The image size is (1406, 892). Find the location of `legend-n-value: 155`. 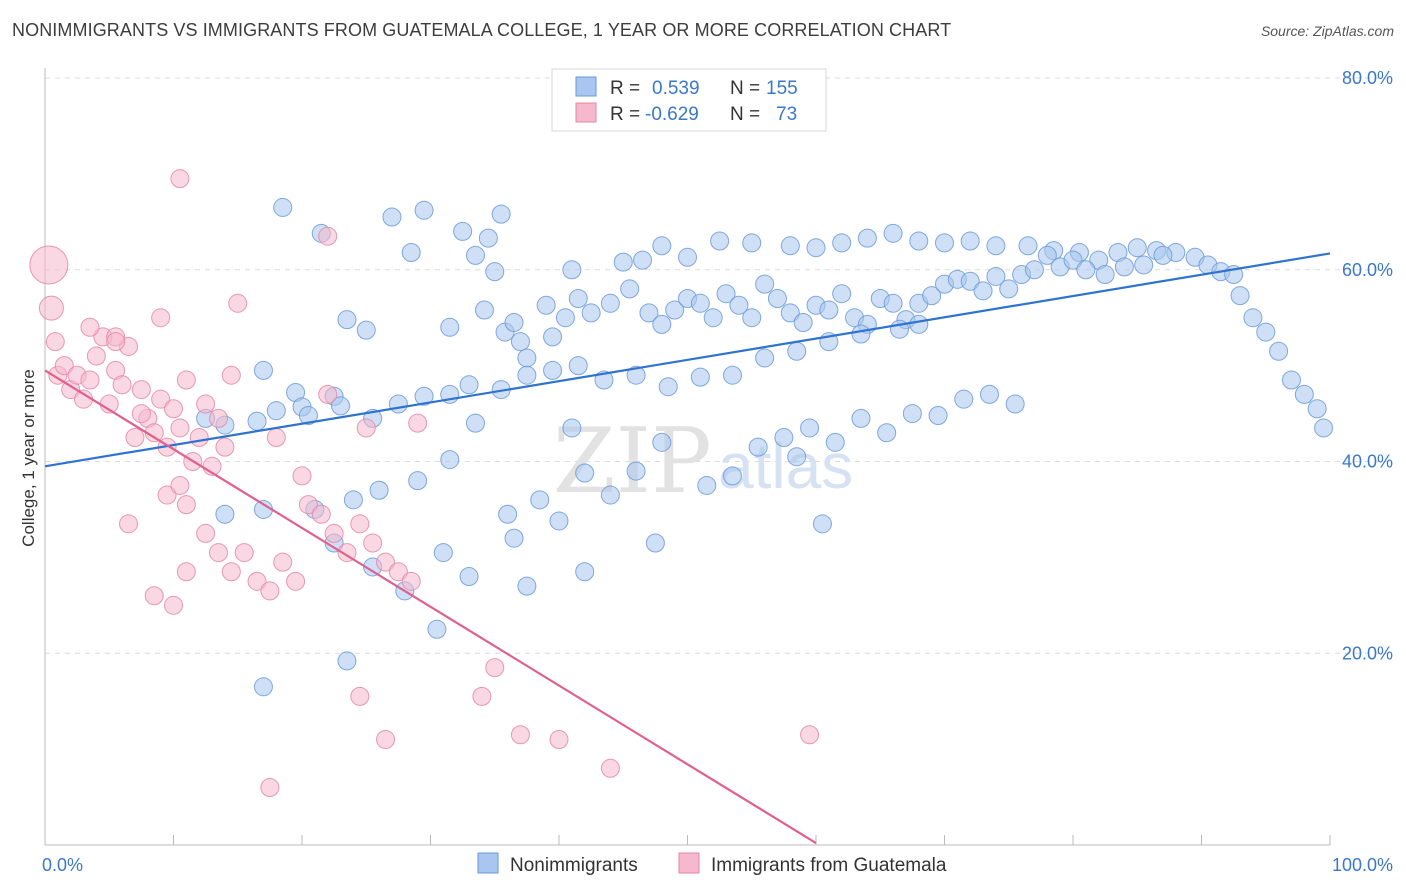

legend-n-value: 155 is located at coordinates (782, 88).